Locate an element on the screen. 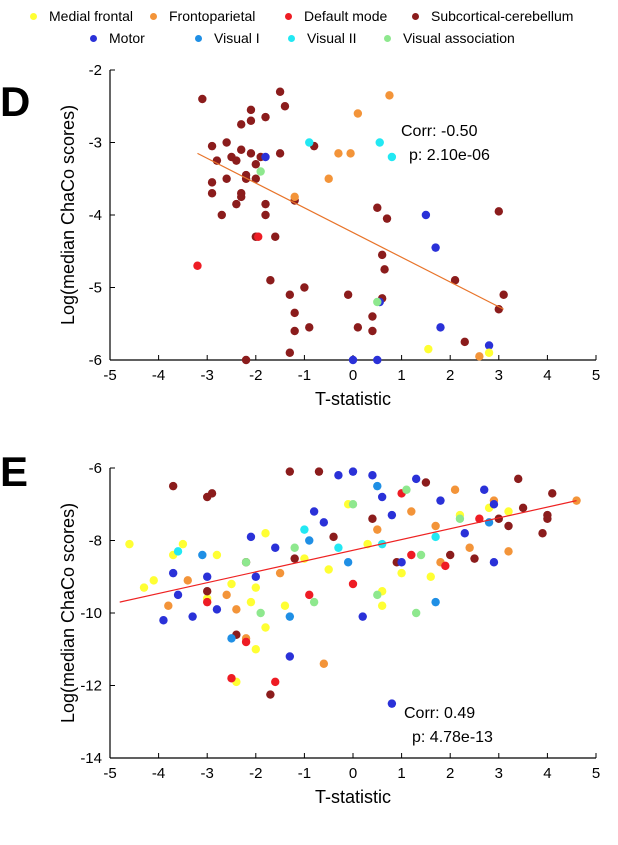 This screenshot has width=618, height=845. panel-label-e: E is located at coordinates (14, 471).